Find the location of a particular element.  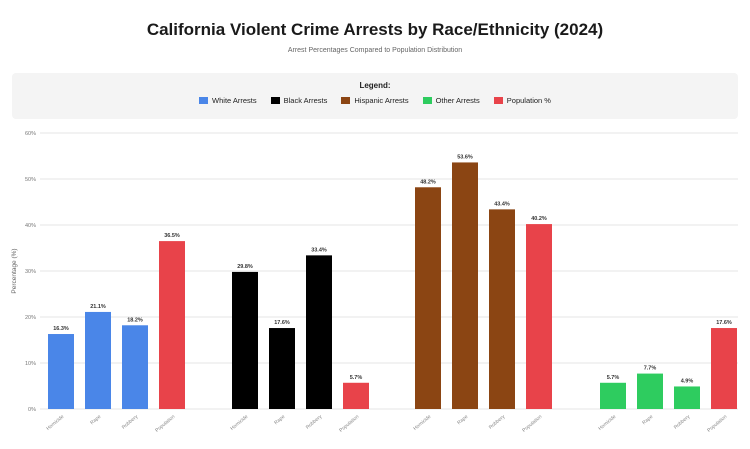

bar-value-label: 43.4% is located at coordinates (502, 204).